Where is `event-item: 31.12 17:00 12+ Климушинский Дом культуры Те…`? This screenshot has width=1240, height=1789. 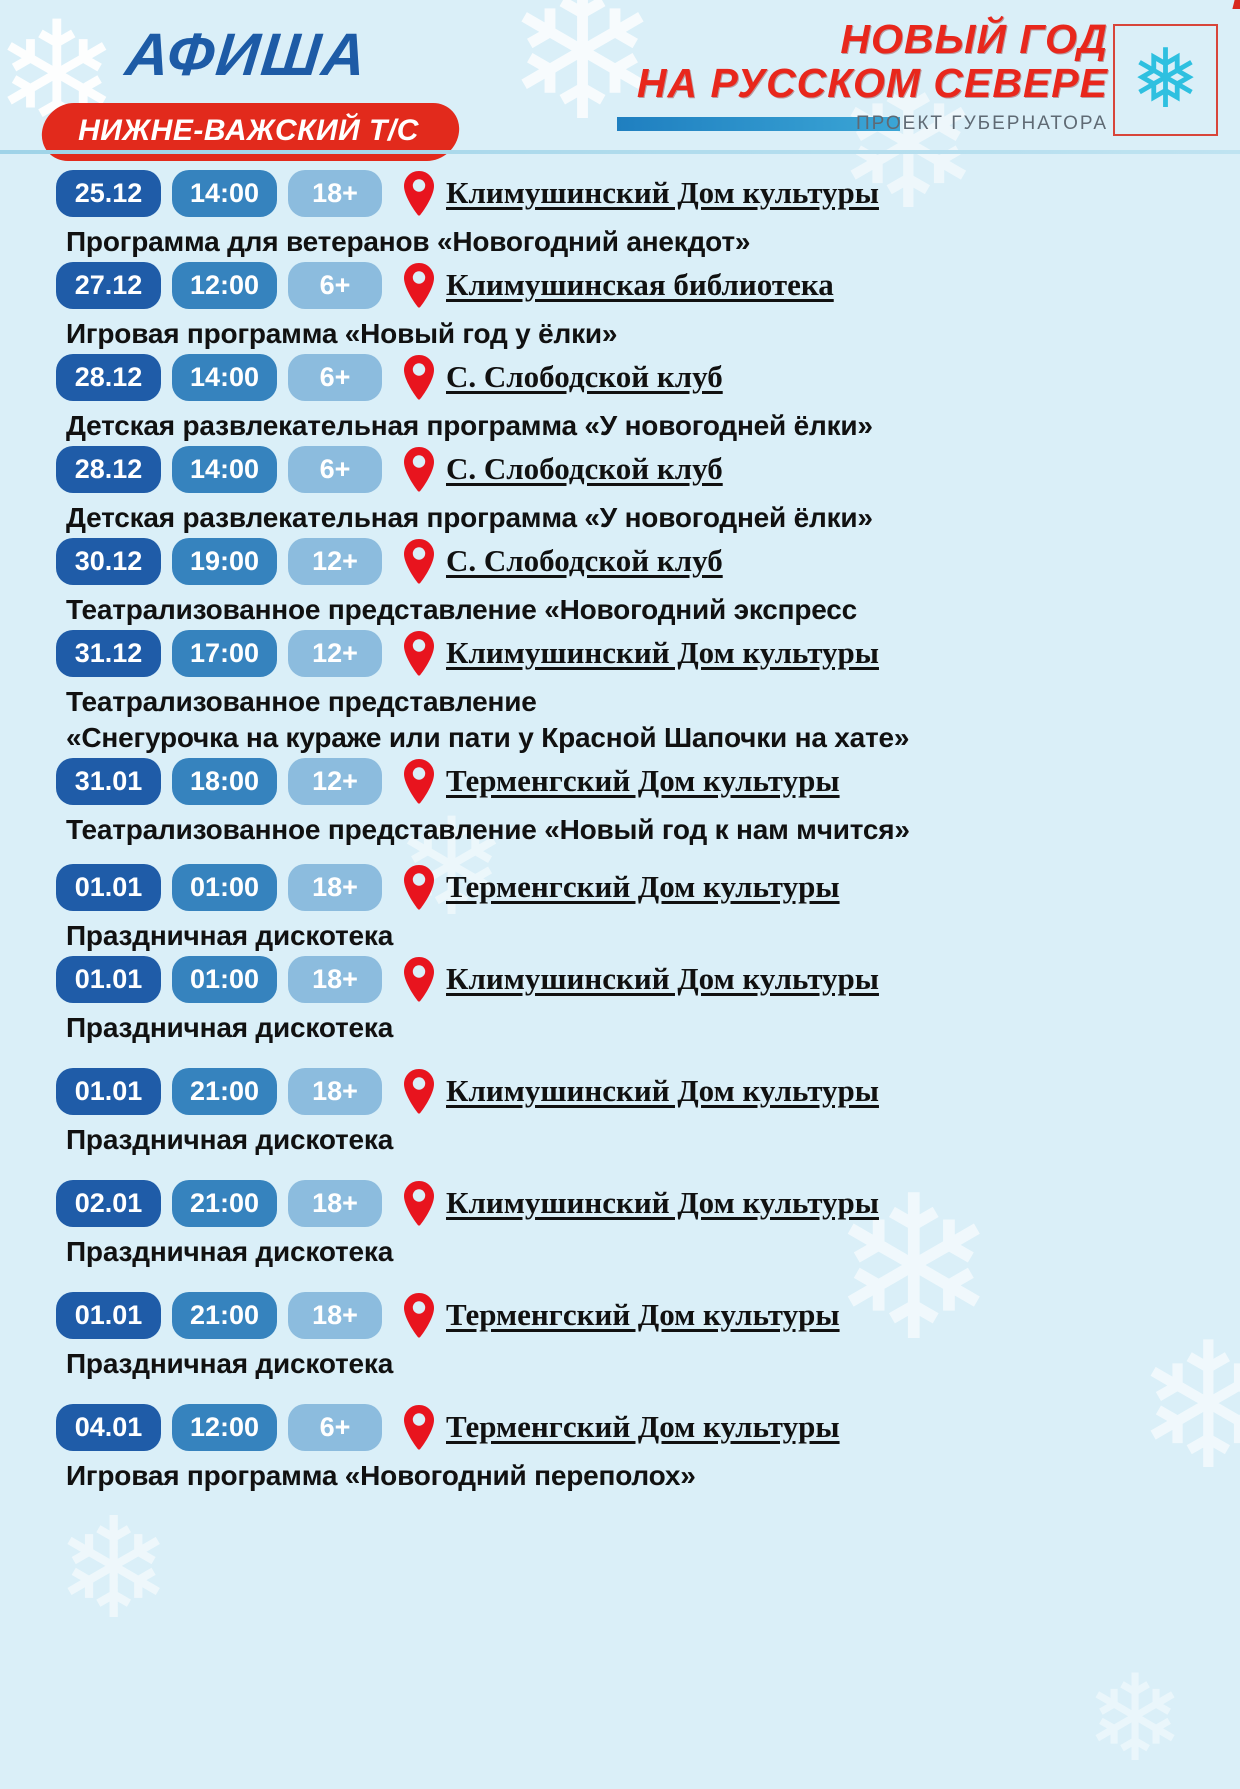 event-item: 31.12 17:00 12+ Климушинский Дом культуры Те… is located at coordinates (620, 692).